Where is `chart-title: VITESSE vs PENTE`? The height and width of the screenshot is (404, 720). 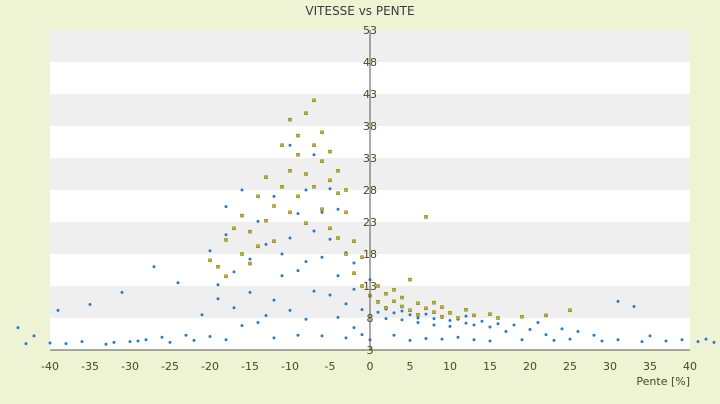 chart-title: VITESSE vs PENTE is located at coordinates (359, 11).